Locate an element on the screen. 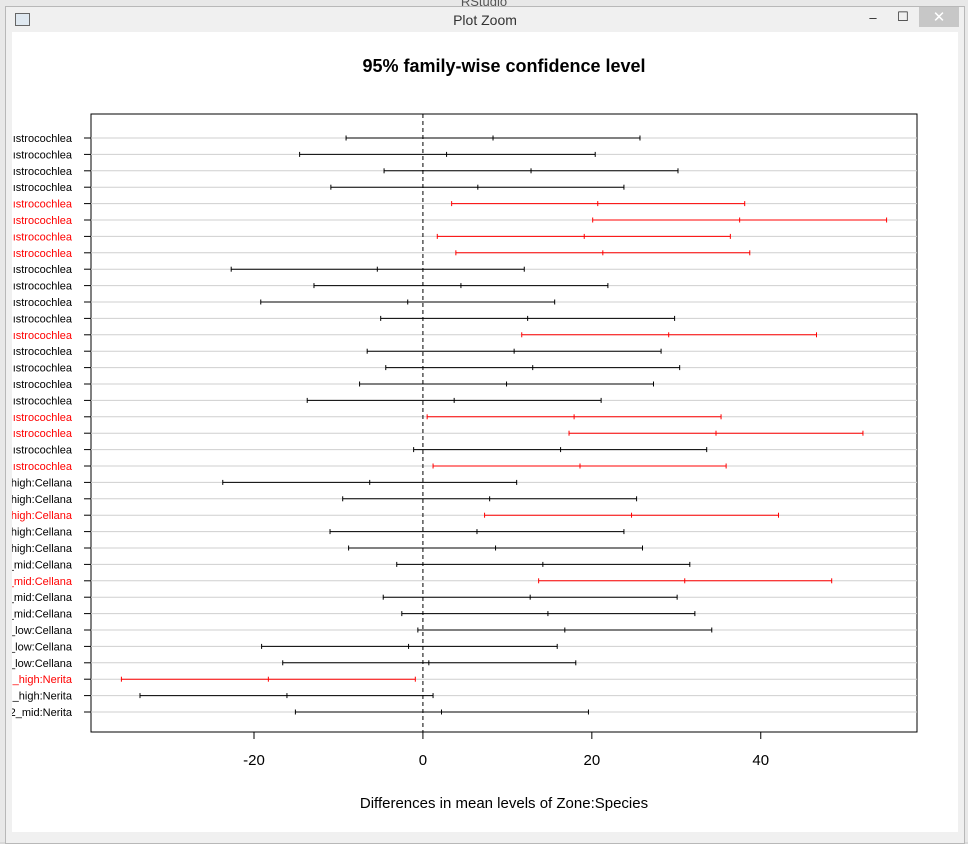 The image size is (968, 844). x-tick-label: -20 is located at coordinates (254, 760).